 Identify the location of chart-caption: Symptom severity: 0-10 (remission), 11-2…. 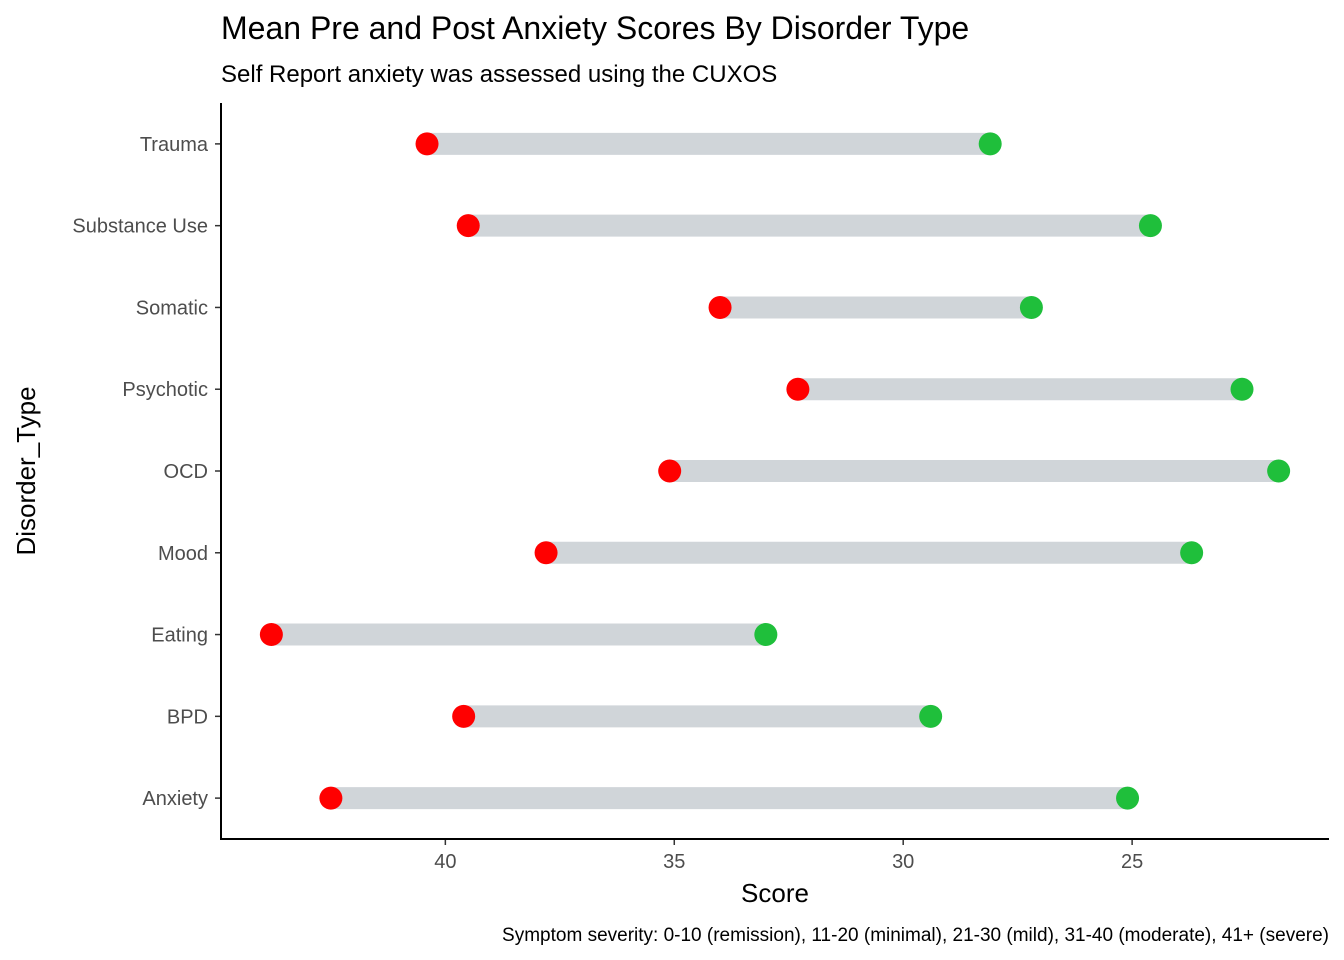
(915, 935).